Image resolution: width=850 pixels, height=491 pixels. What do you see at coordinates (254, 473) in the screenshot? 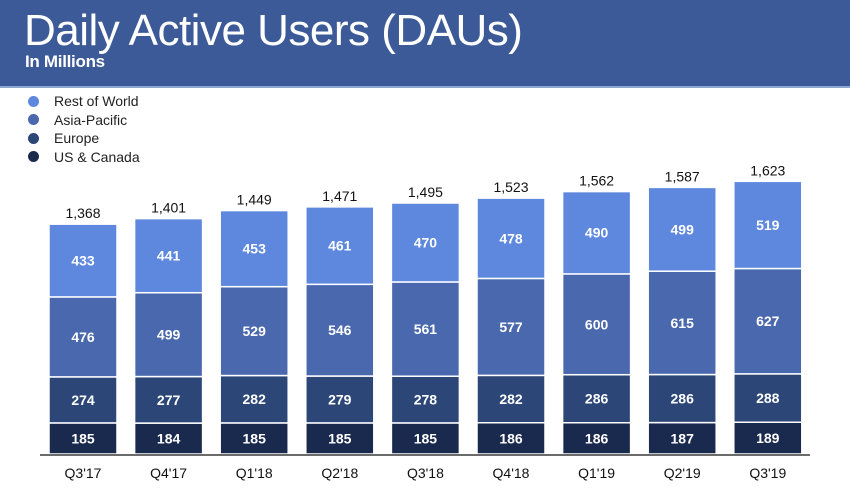
I see `x-tick-label: Q1'18` at bounding box center [254, 473].